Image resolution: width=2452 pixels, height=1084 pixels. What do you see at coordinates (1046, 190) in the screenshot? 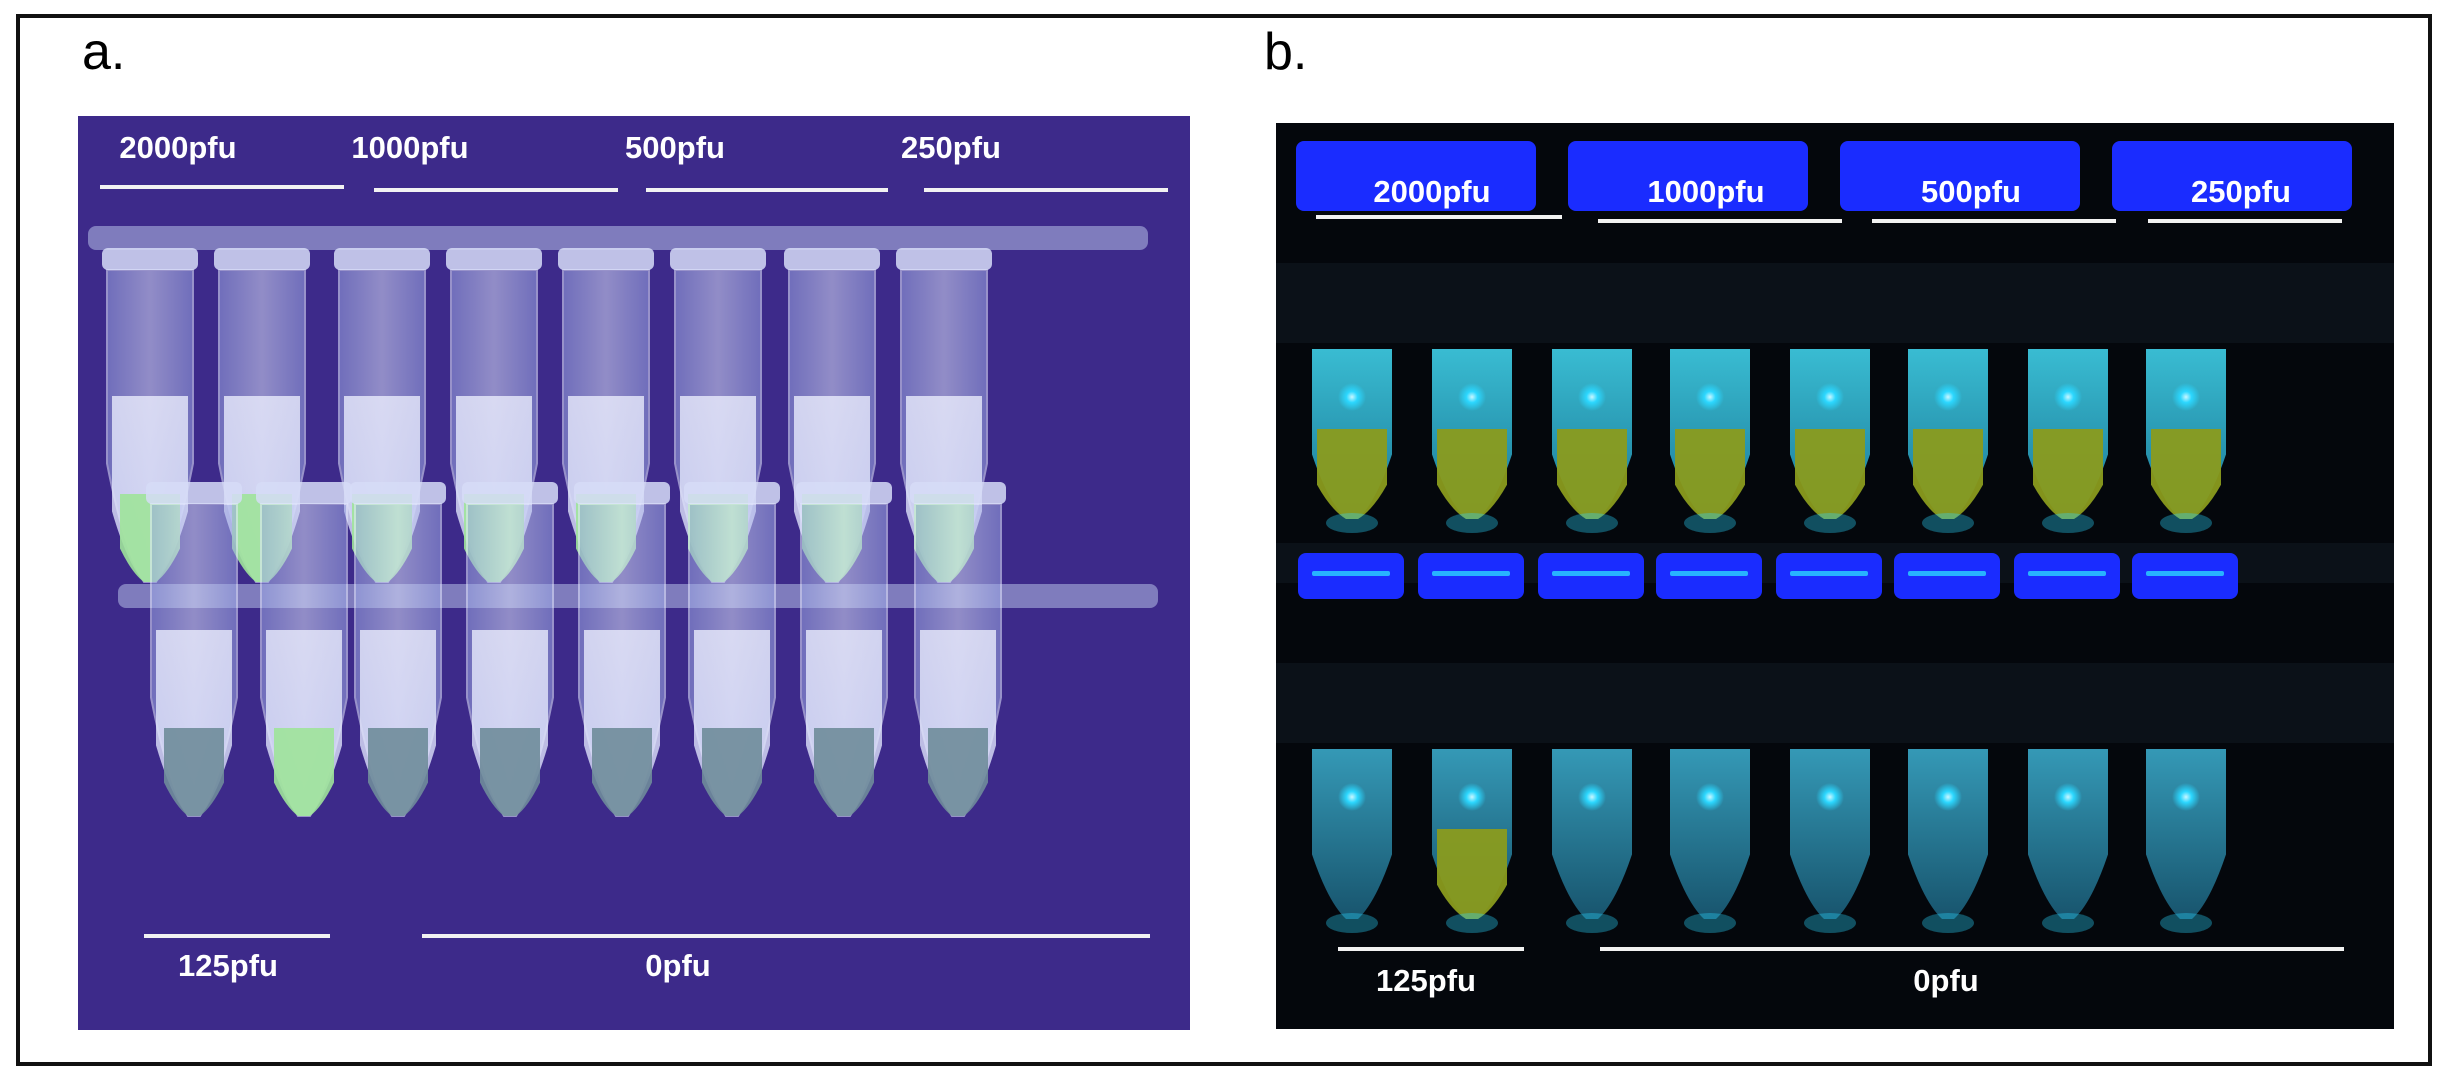
I see `panel-a-line-250pfu` at bounding box center [1046, 190].